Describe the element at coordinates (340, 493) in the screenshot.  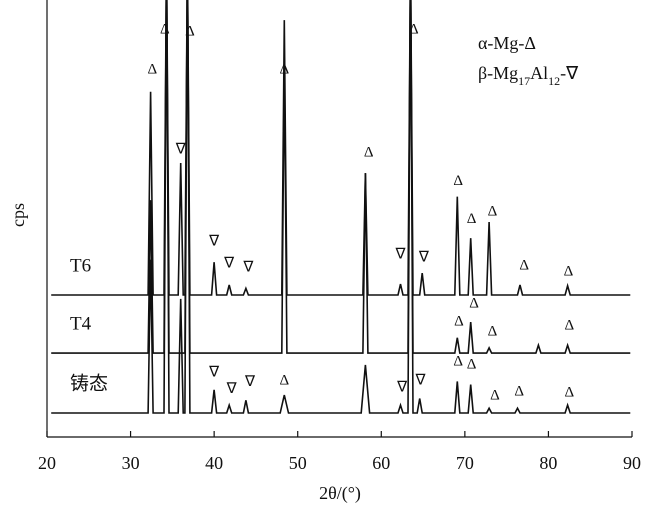
I see `x-axis-title: 2θ/(°)` at that location.